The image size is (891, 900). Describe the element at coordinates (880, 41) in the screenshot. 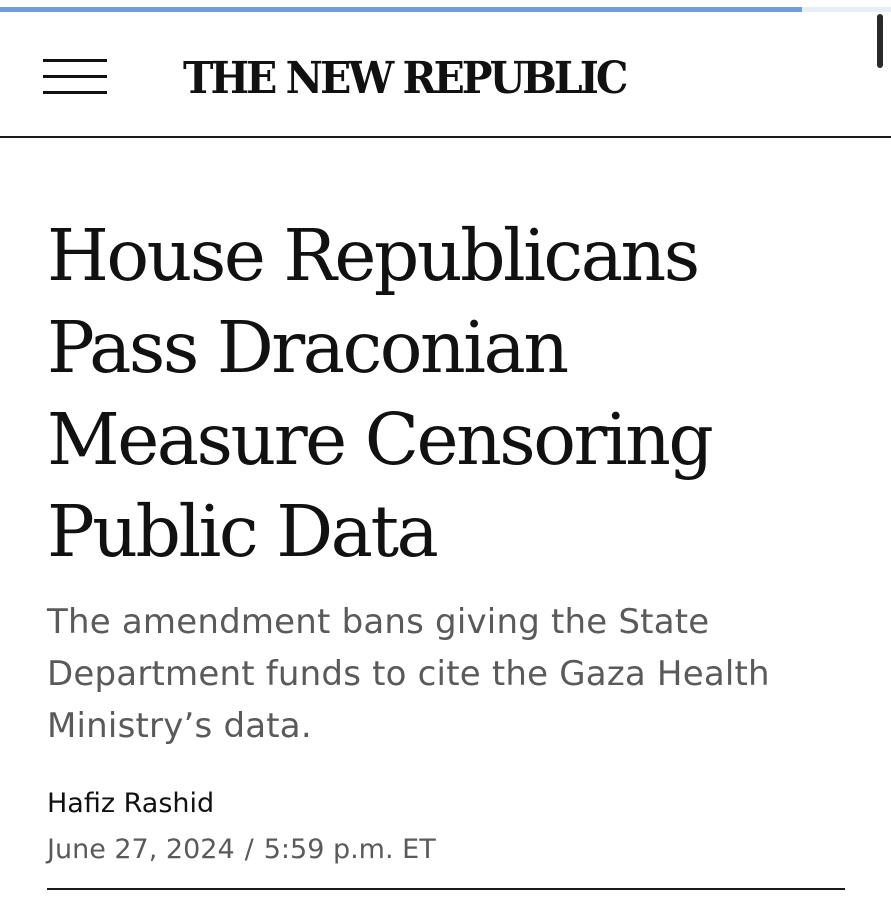

I see `scrollbar-thumb` at that location.